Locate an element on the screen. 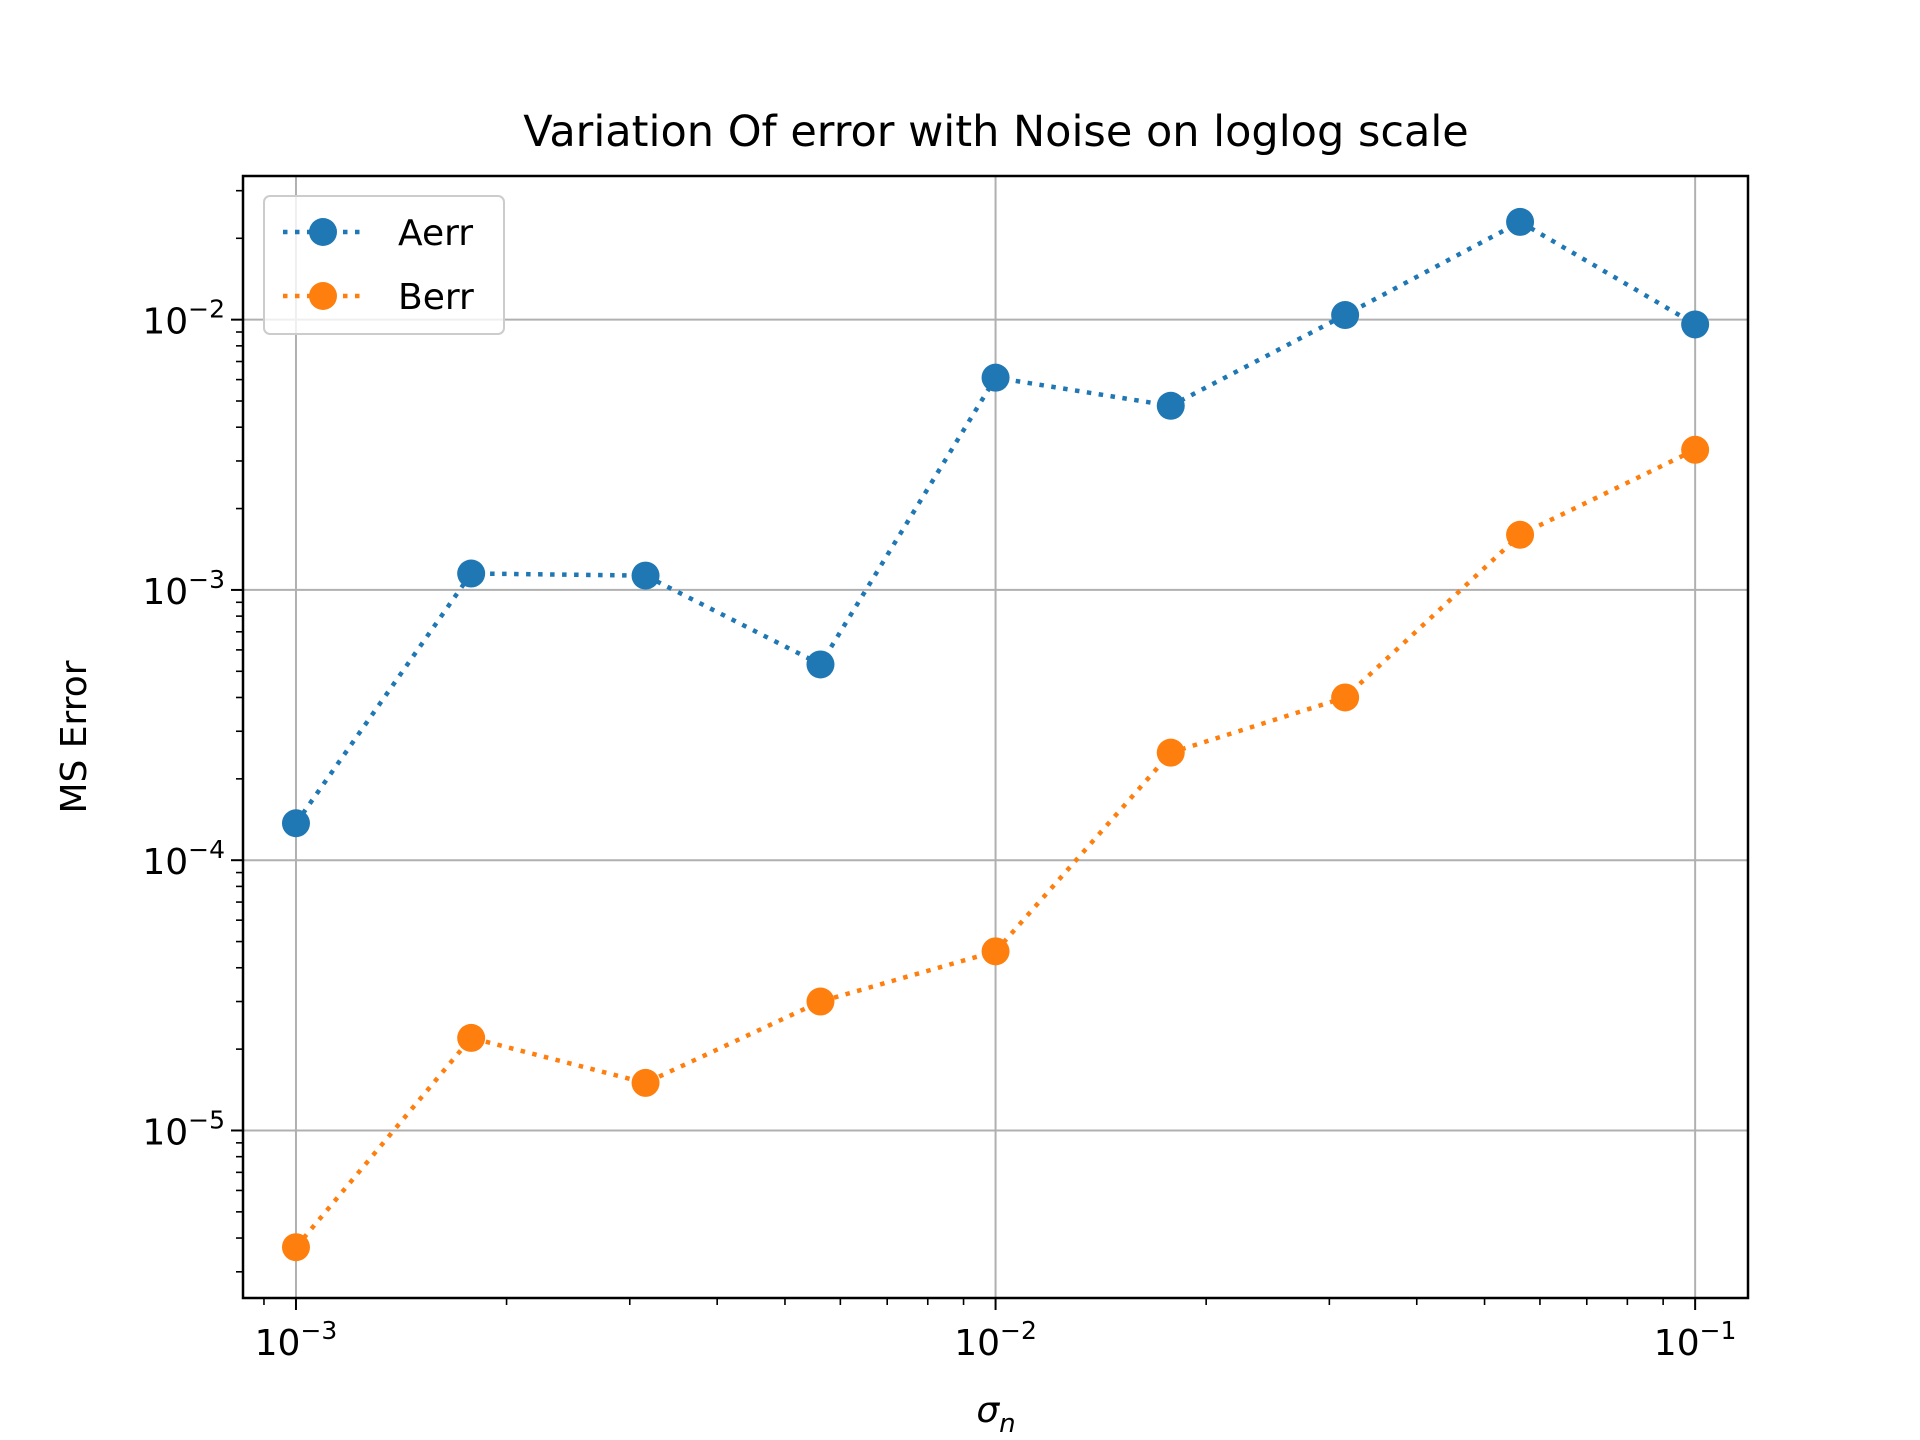  x-tick-label-exponent: −3 is located at coordinates (318, 1330).